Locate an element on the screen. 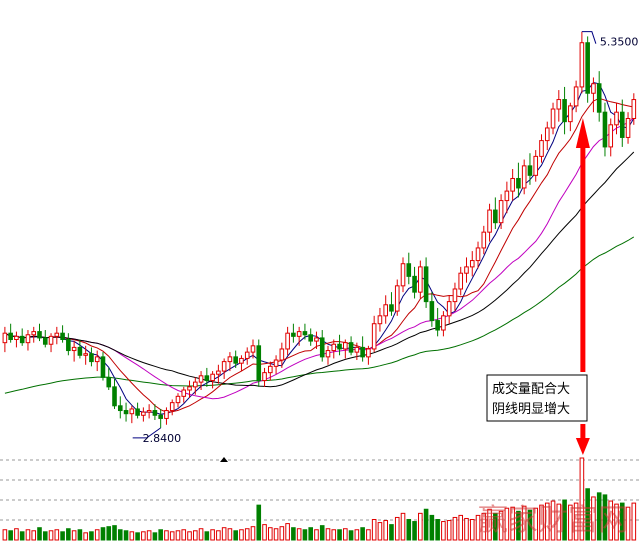 The width and height of the screenshot is (641, 543). annotation-line-1: 成交量配合大 is located at coordinates (531, 389).